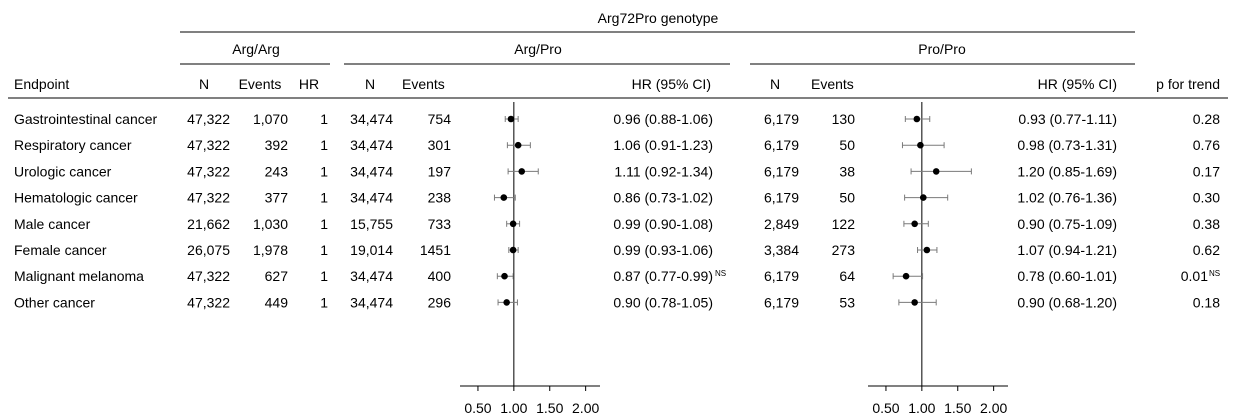 The width and height of the screenshot is (1235, 418). What do you see at coordinates (1206, 302) in the screenshot?
I see `cell-p-trend: 0.18` at bounding box center [1206, 302].